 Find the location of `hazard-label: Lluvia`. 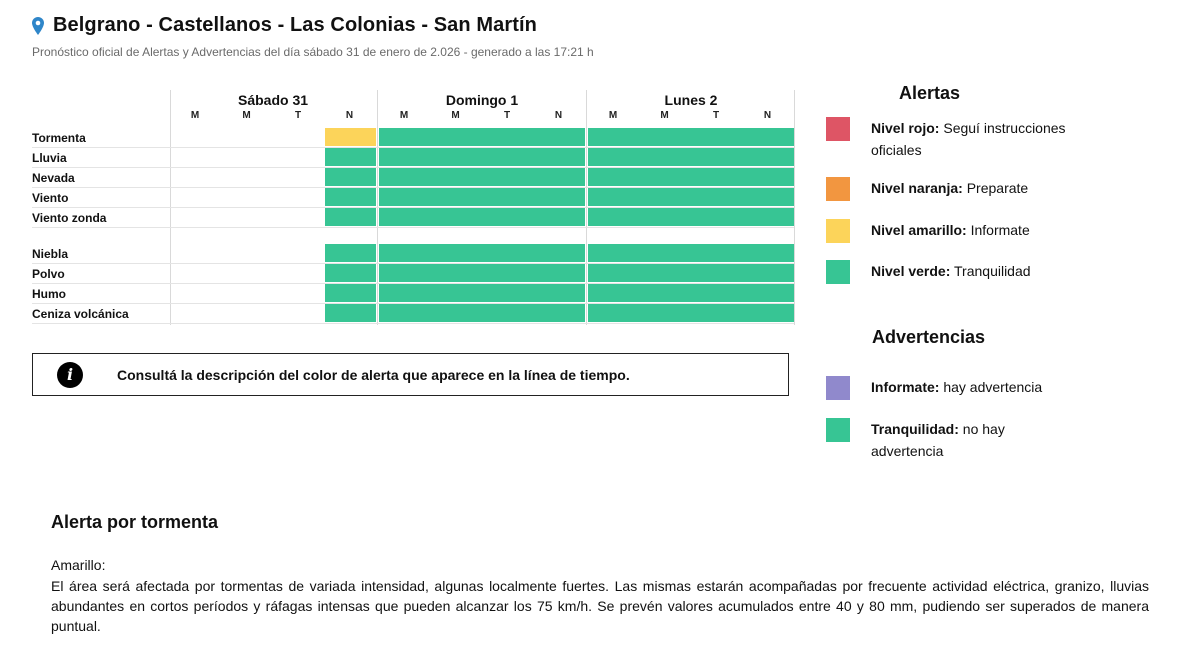

hazard-label: Lluvia is located at coordinates (49, 158).